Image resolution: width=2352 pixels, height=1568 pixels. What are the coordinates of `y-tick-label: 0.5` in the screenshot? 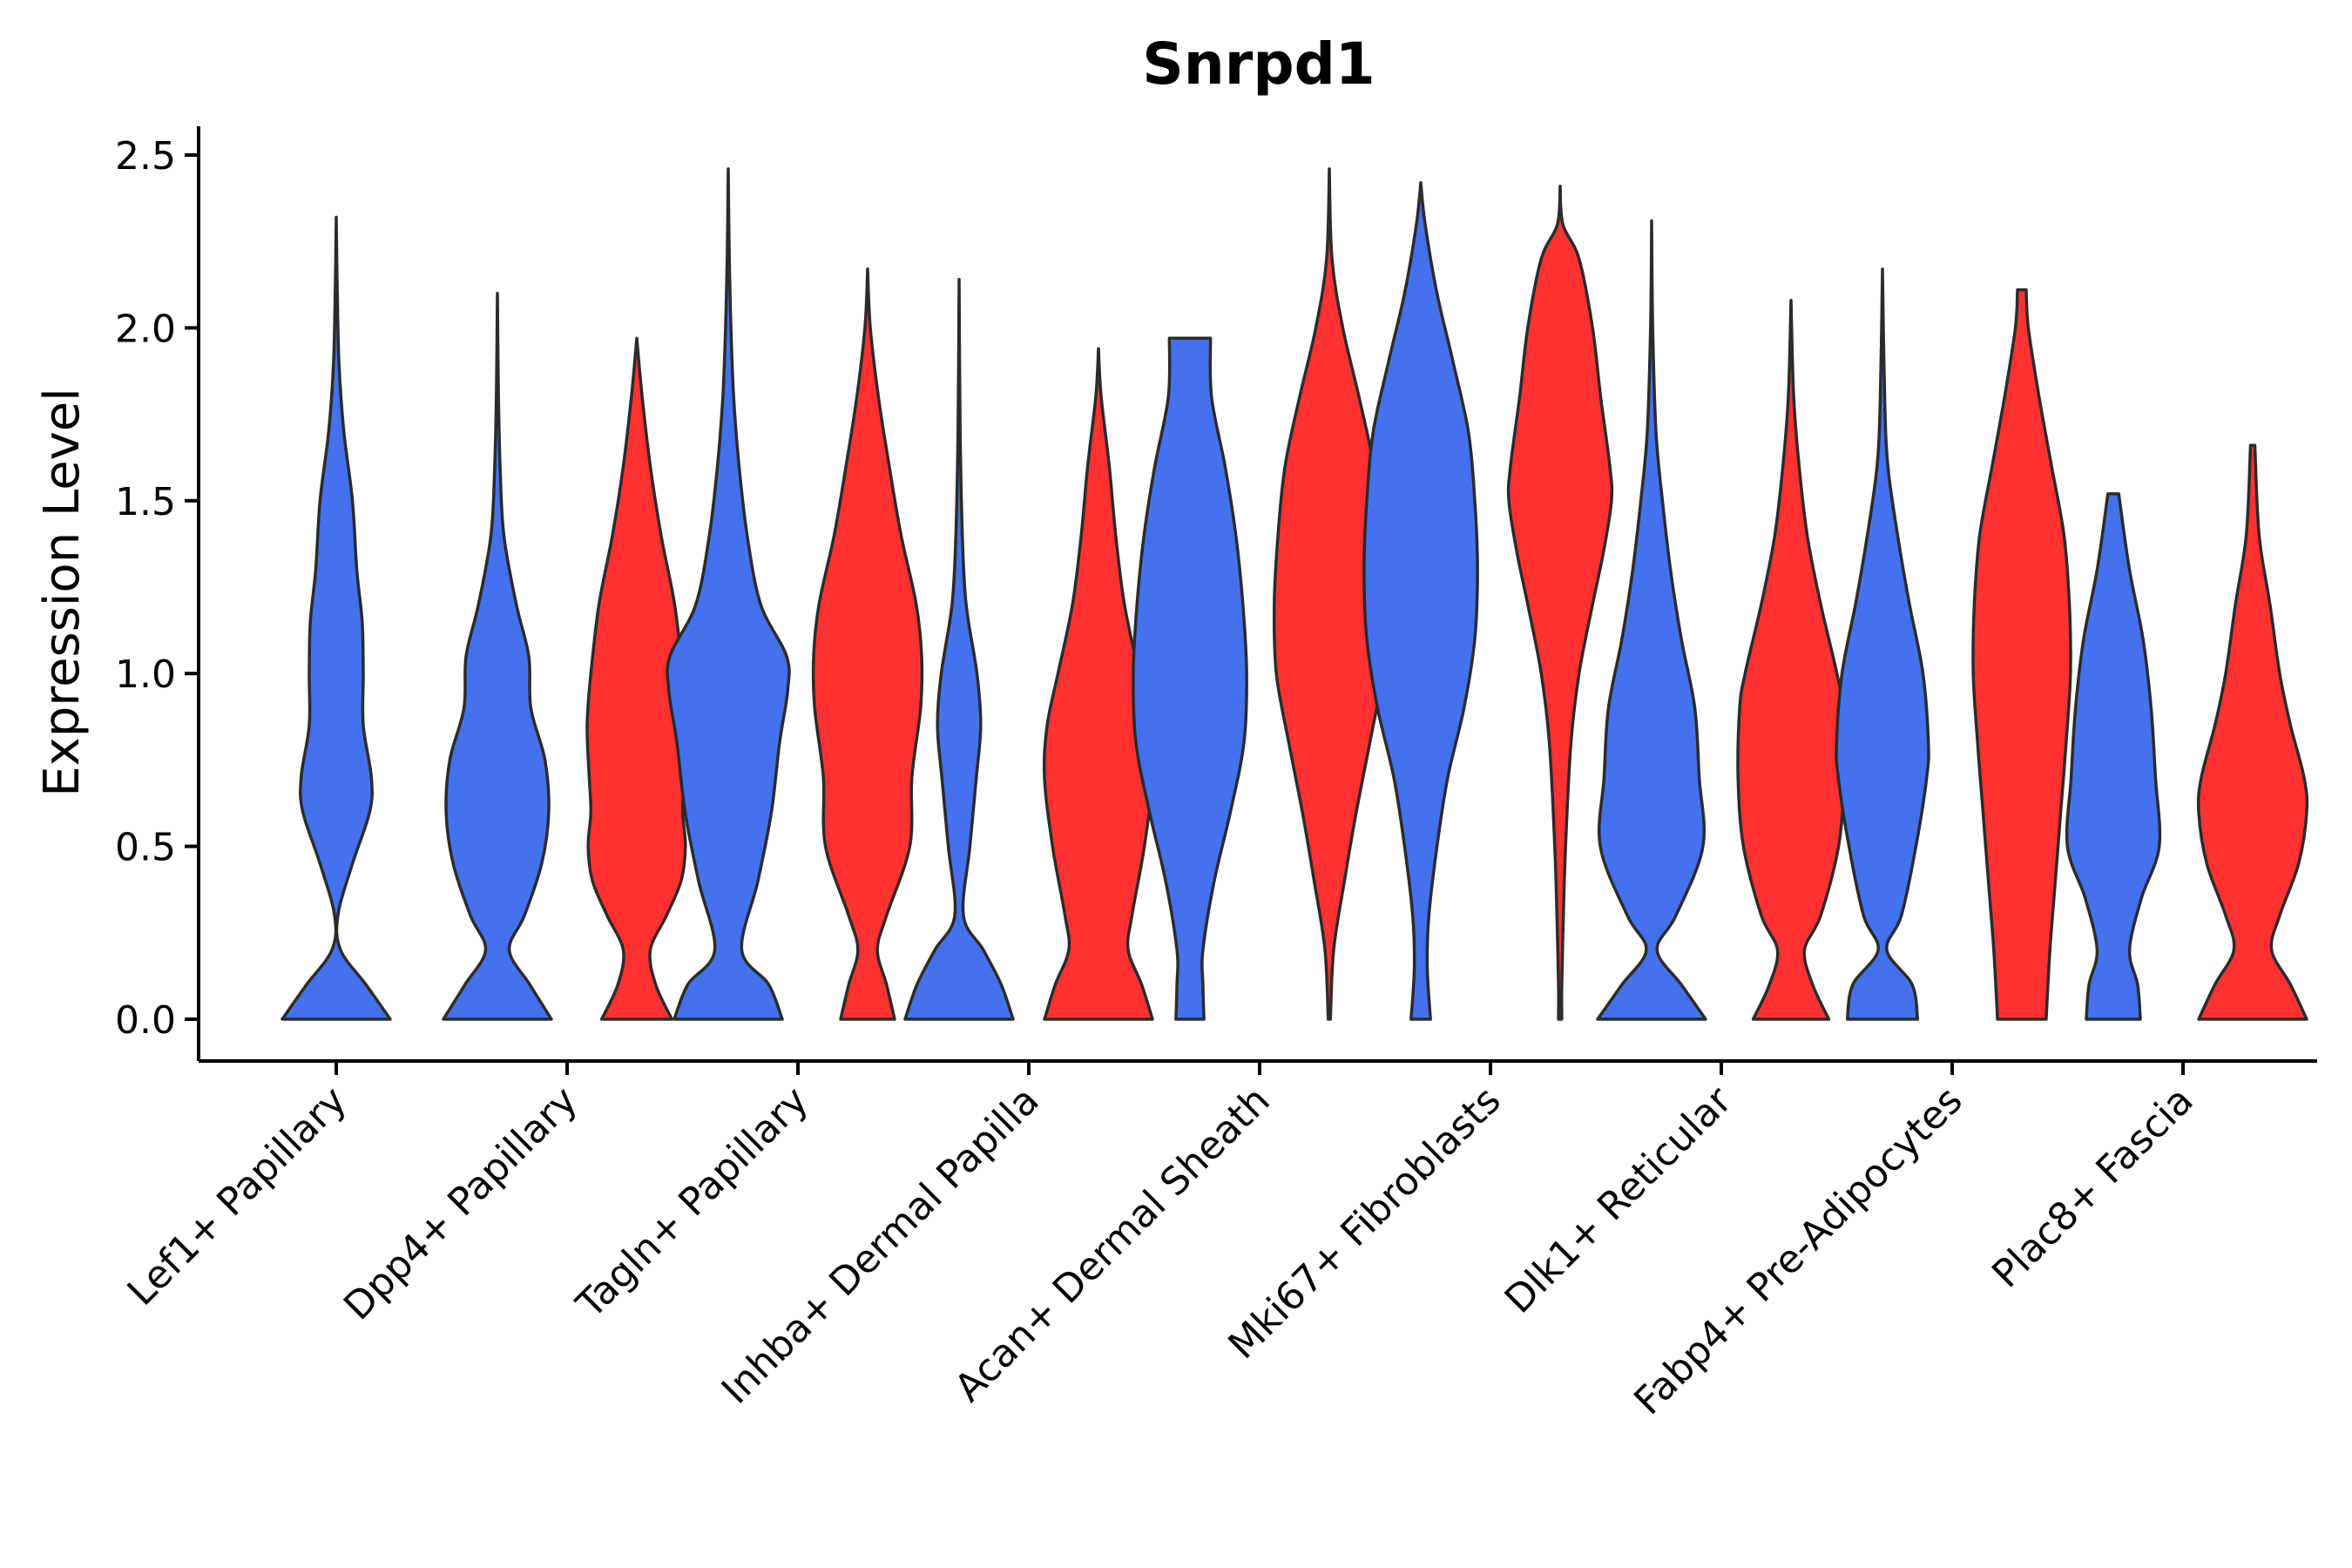 It's located at (145, 848).